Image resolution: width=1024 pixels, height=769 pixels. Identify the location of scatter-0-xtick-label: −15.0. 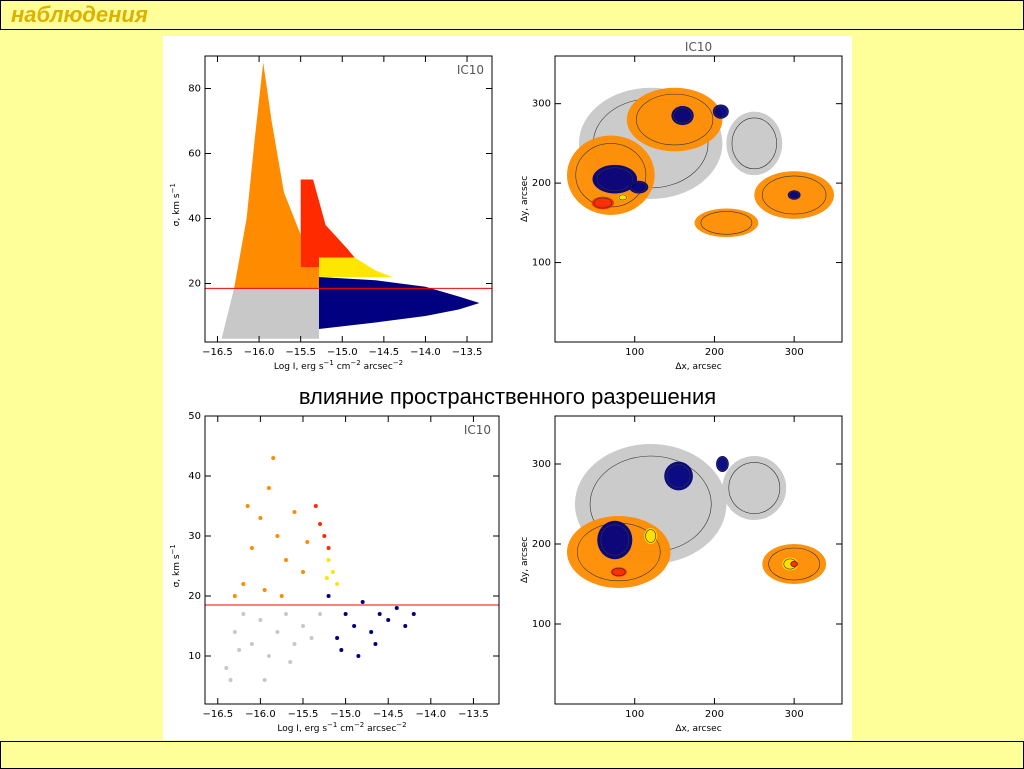
(342, 352).